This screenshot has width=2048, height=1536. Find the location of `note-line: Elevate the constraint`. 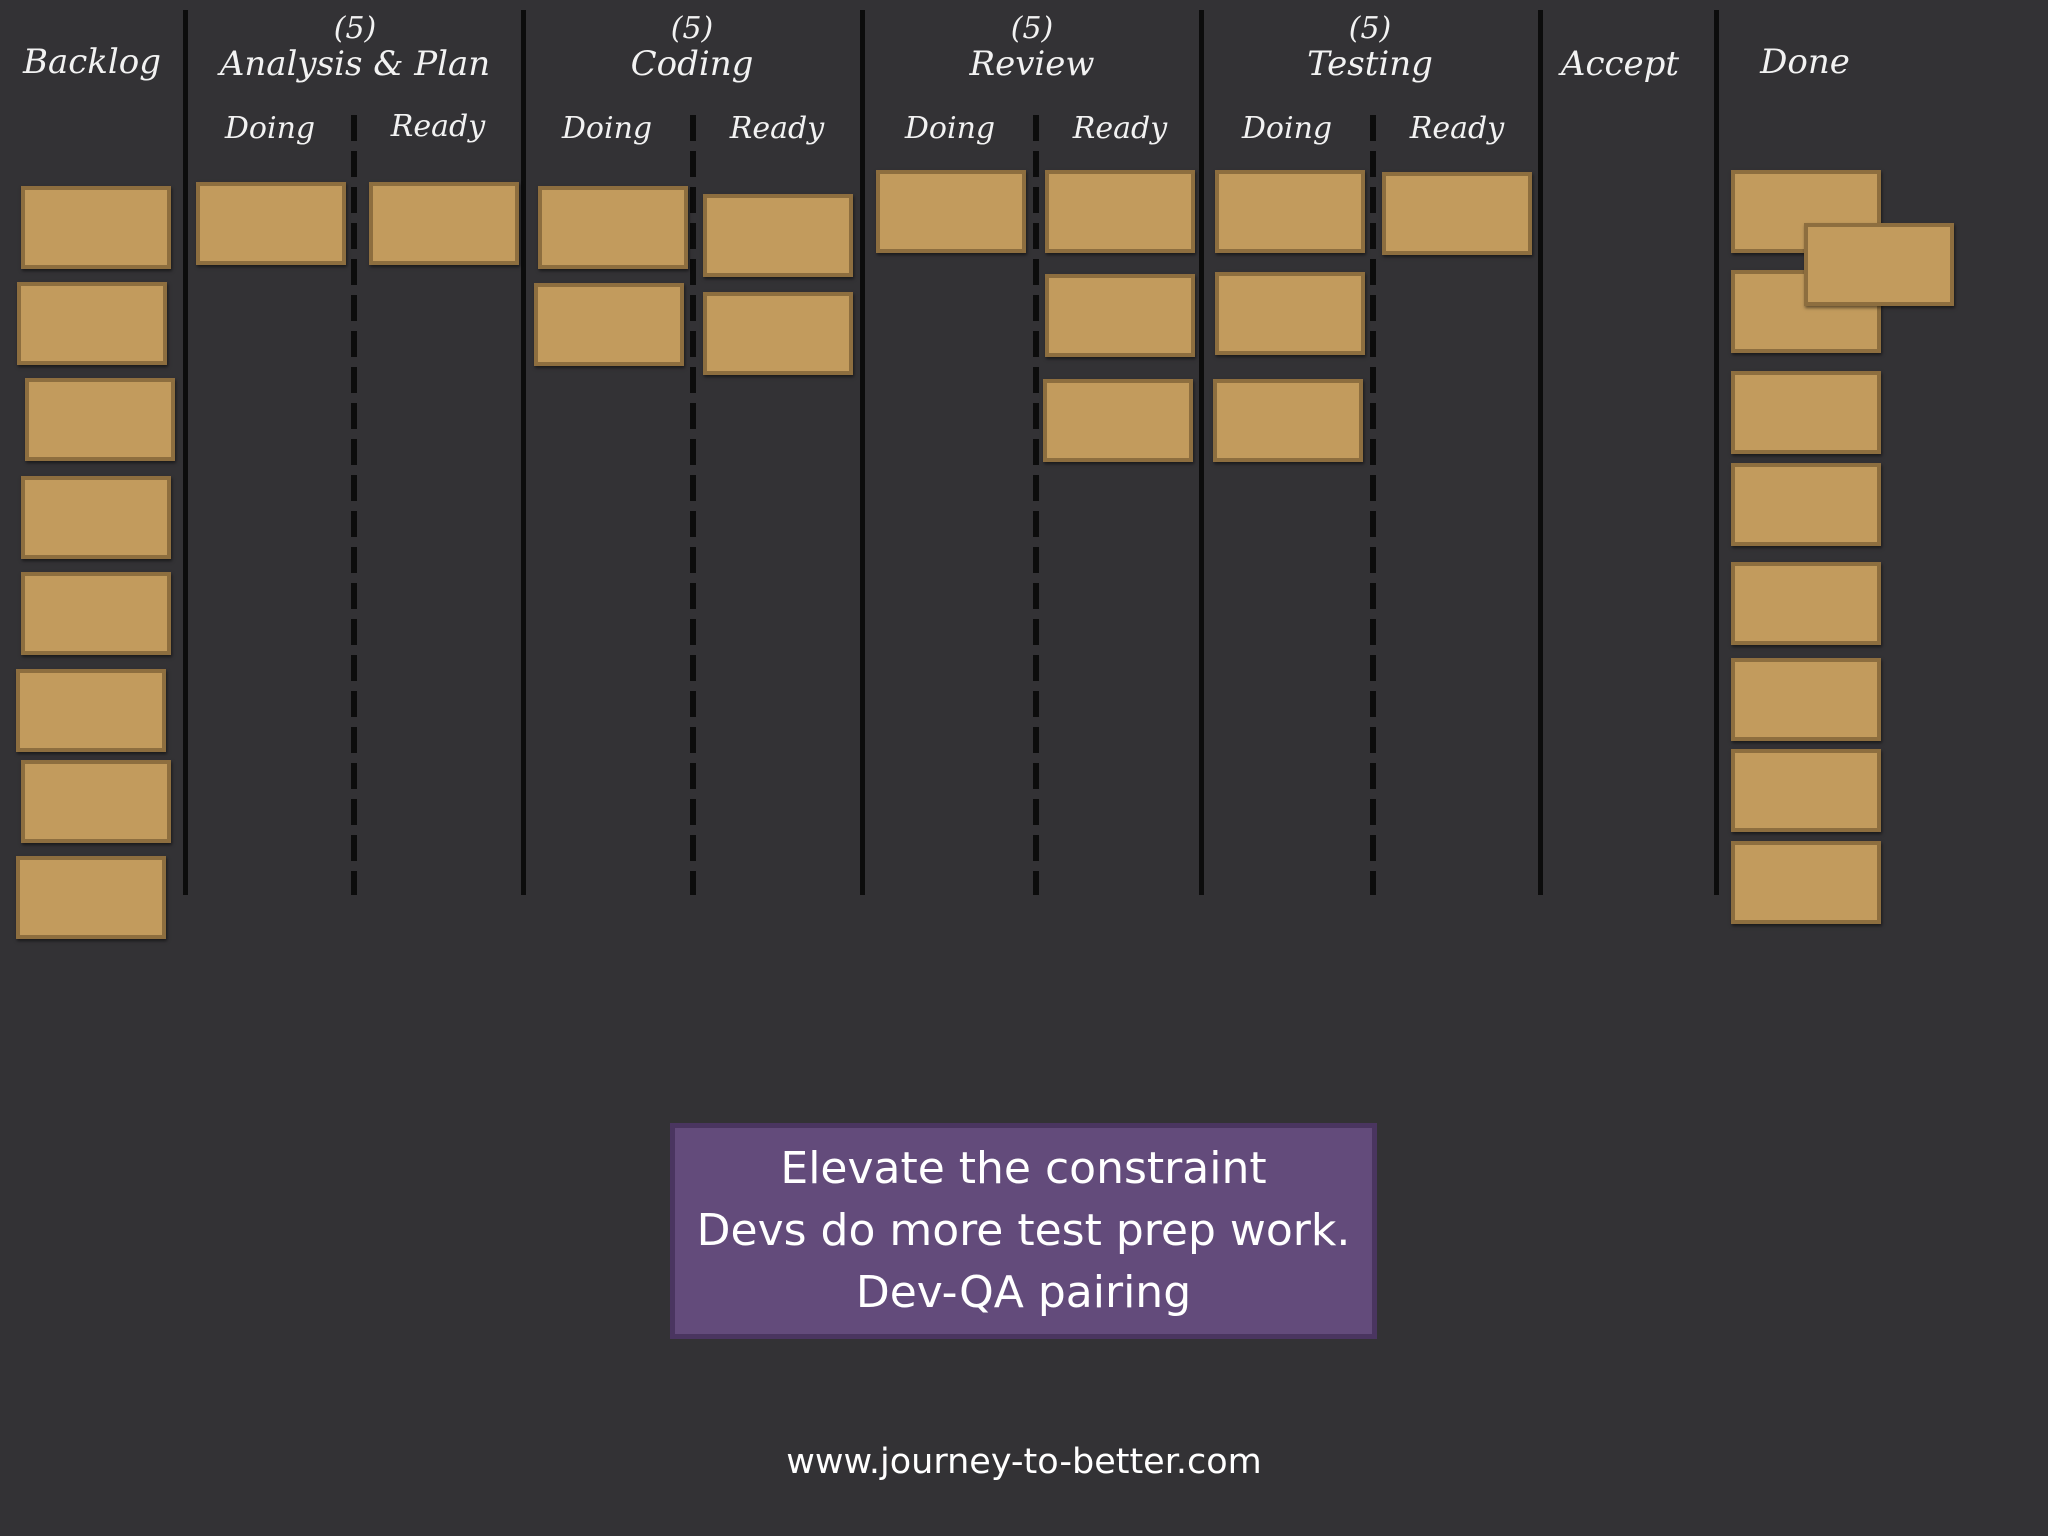

note-line: Elevate the constraint is located at coordinates (1023, 1168).